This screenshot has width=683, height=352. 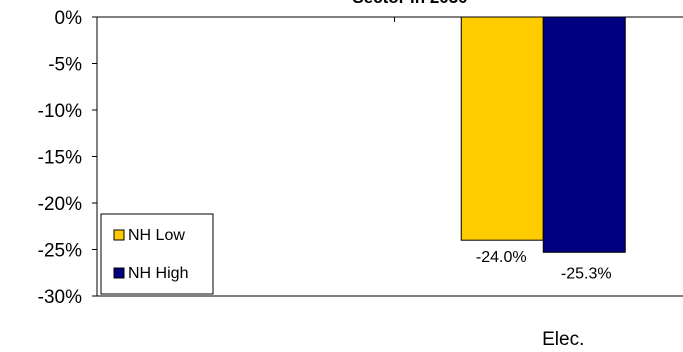 What do you see at coordinates (60, 111) in the screenshot?
I see `y-tick-label: -10%` at bounding box center [60, 111].